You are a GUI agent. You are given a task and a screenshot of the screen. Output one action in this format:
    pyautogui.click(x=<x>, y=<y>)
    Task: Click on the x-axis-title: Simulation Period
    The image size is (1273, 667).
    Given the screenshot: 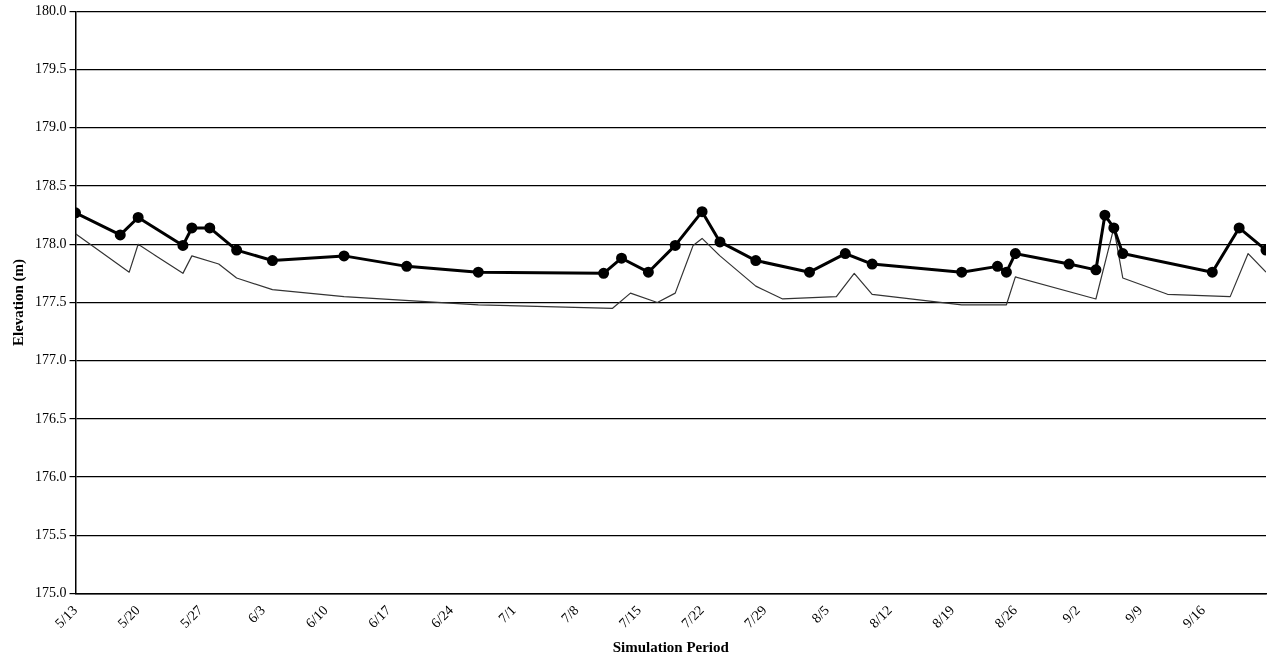 What is the action you would take?
    pyautogui.click(x=671, y=646)
    